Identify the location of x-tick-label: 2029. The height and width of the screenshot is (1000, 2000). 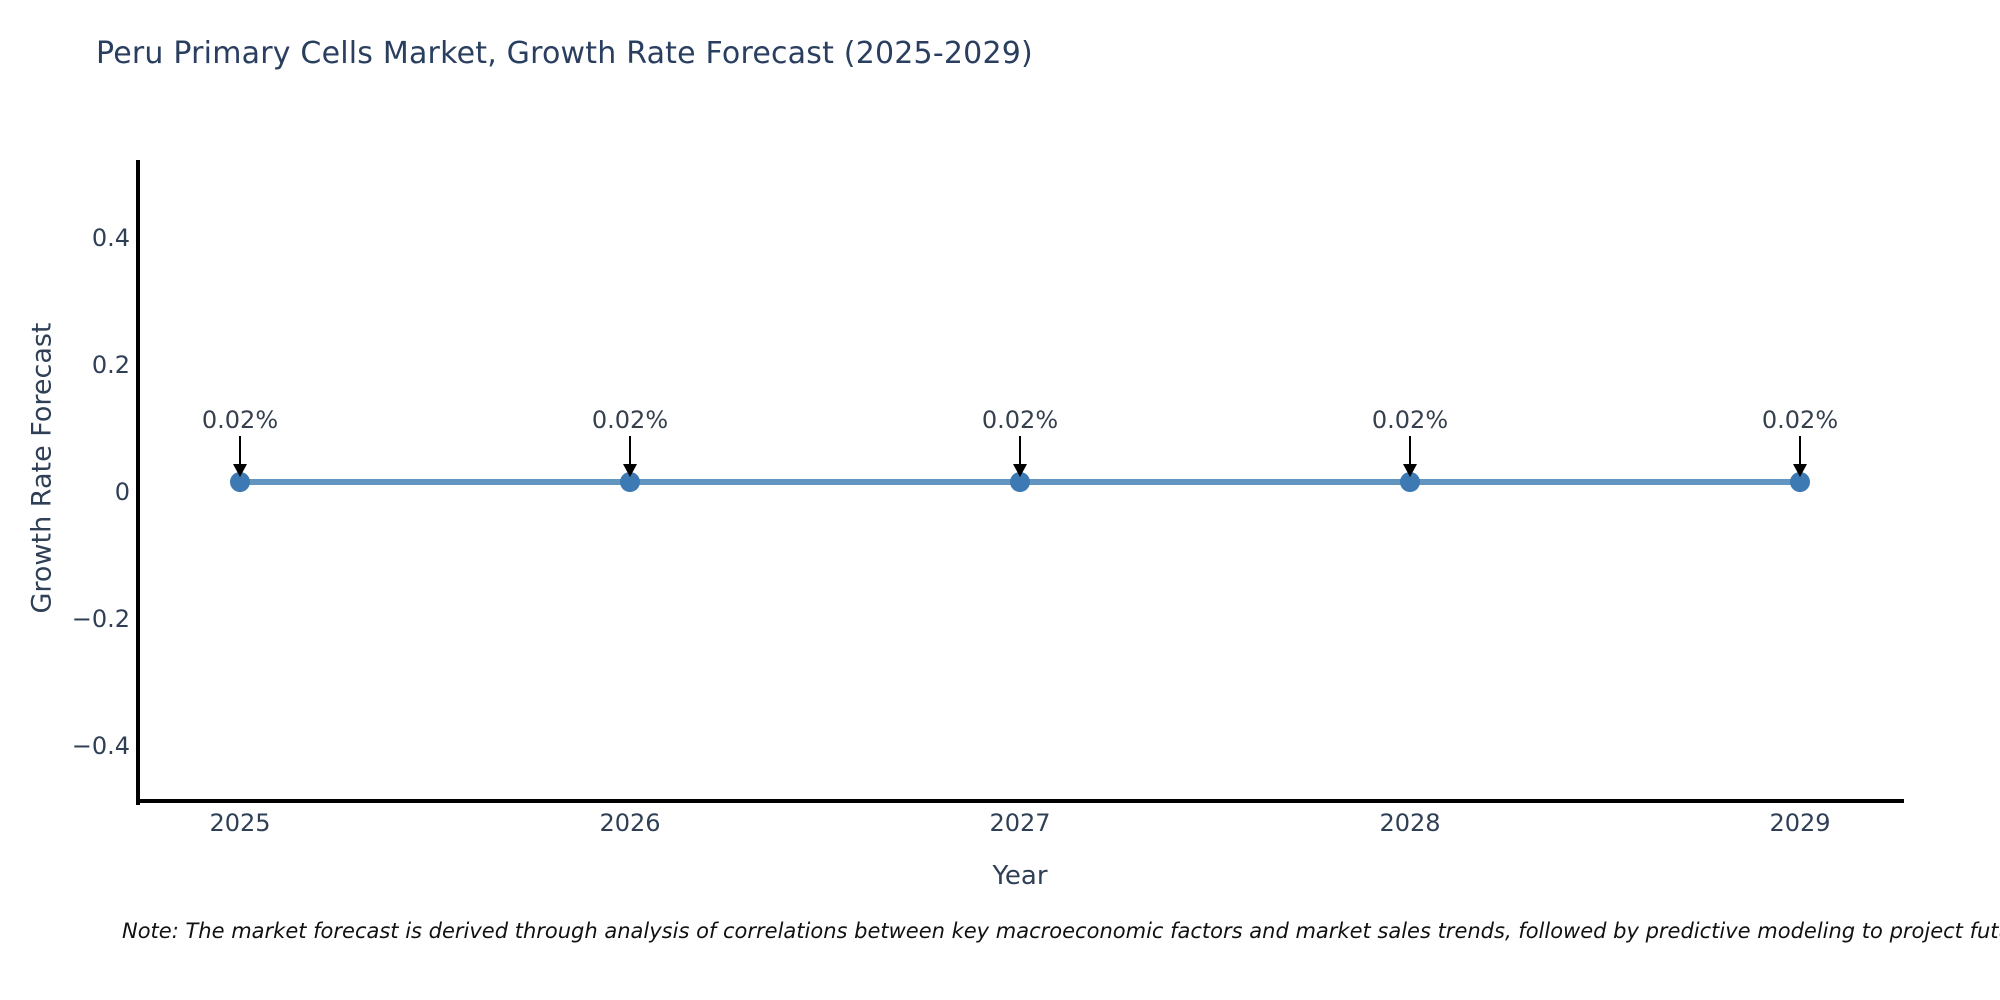
(1800, 823).